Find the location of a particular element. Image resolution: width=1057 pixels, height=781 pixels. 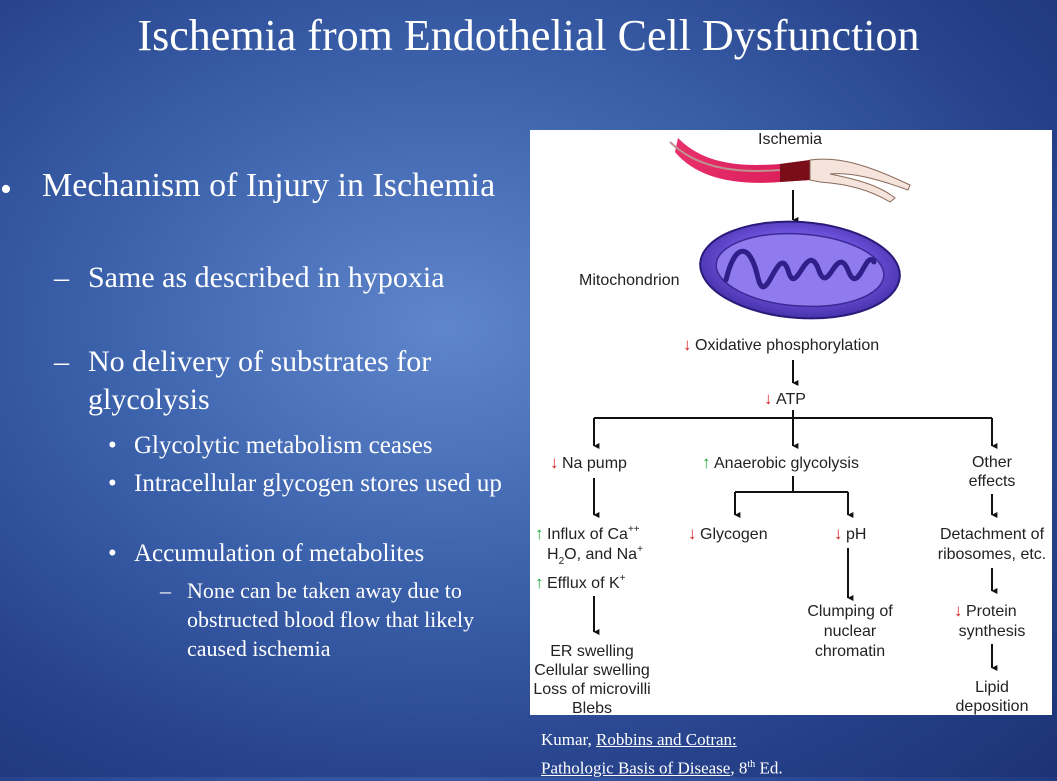

label-synthesis: synthesis is located at coordinates (992, 631).